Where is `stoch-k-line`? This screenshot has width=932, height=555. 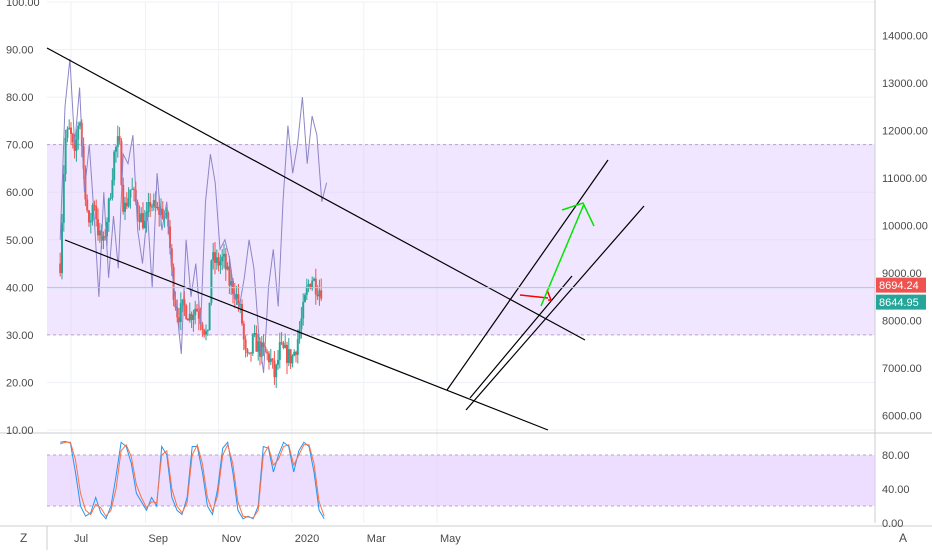
stoch-k-line is located at coordinates (192, 480).